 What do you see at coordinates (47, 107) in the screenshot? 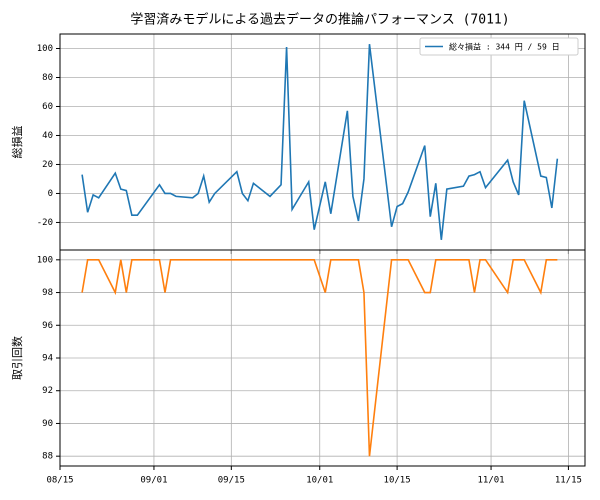
I see `y-tick-label: 60` at bounding box center [47, 107].